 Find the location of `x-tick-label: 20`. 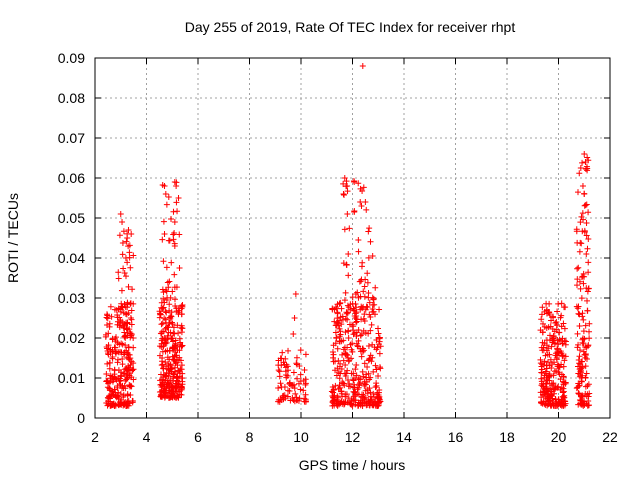

x-tick-label: 20 is located at coordinates (559, 437).